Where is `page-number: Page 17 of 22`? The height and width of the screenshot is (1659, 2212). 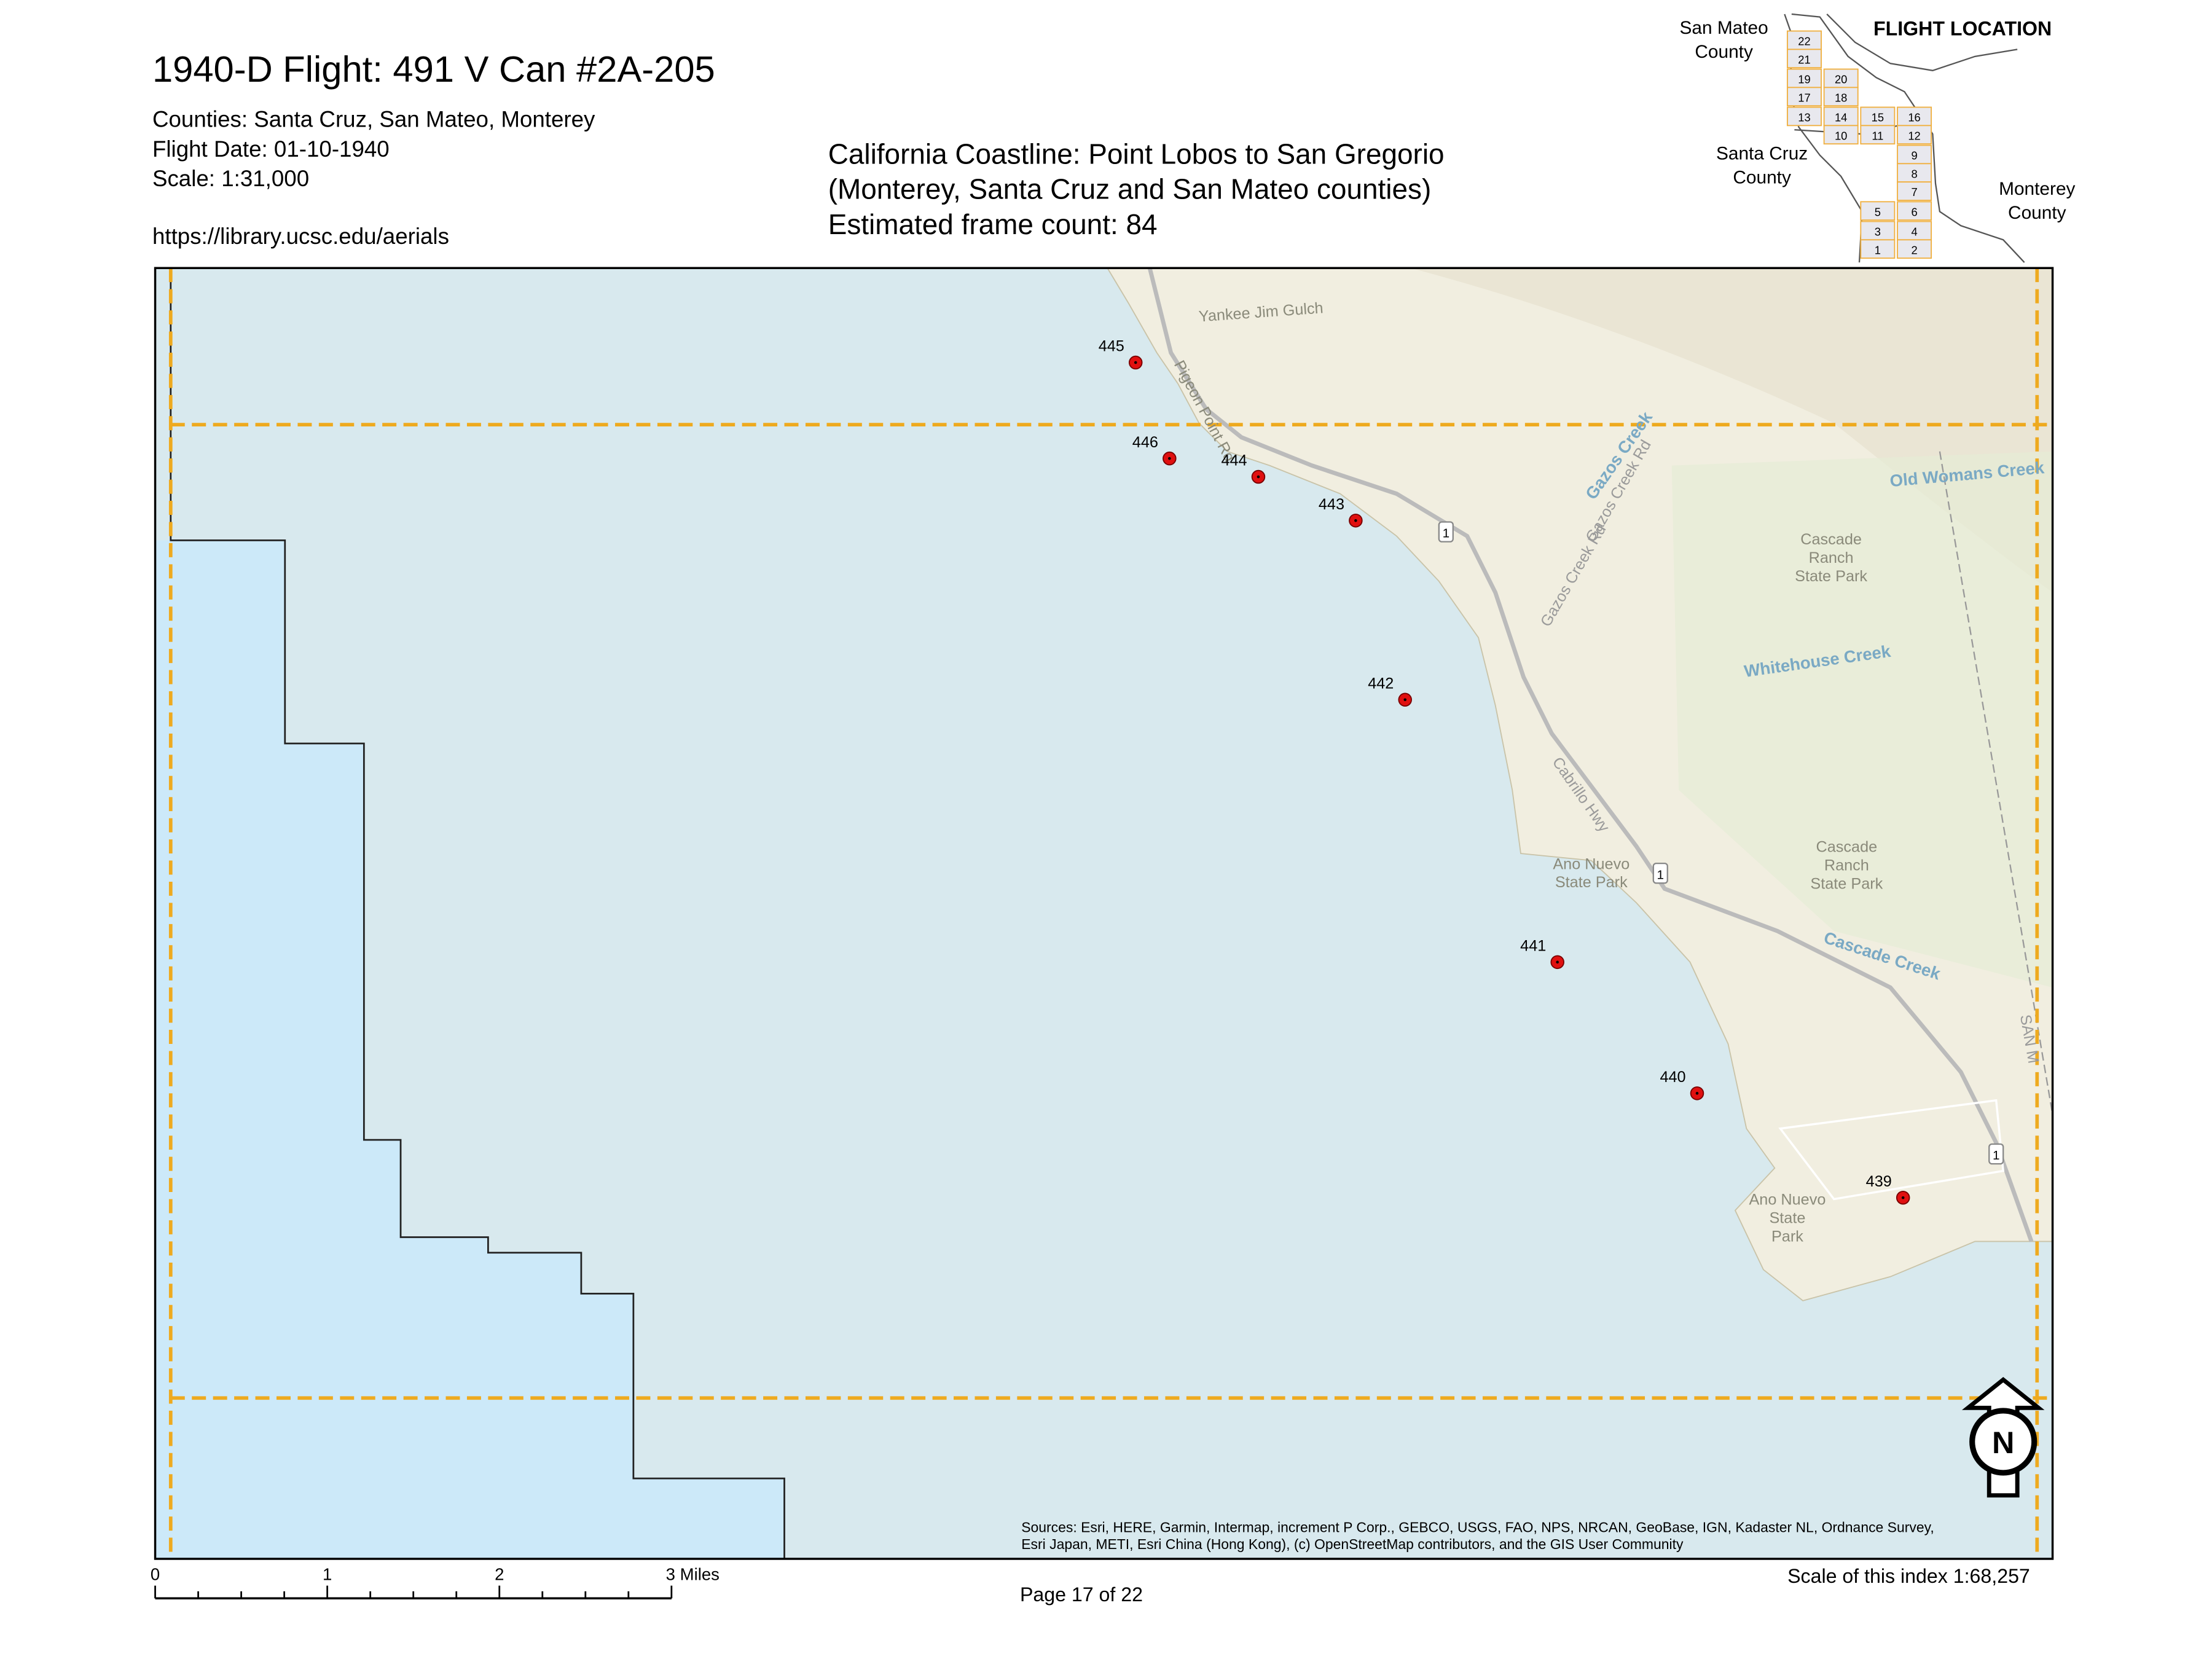
page-number: Page 17 of 22 is located at coordinates (1081, 1594).